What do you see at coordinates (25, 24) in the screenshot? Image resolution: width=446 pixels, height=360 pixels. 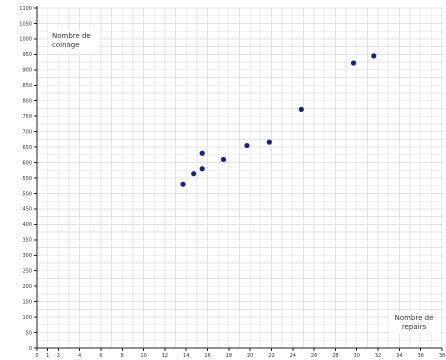 I see `y-tick-label: 1050` at bounding box center [25, 24].